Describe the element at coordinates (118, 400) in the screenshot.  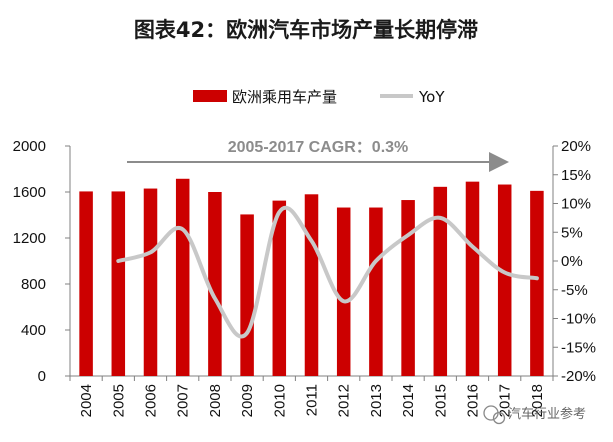
I see `x-tick-label: 2005` at that location.